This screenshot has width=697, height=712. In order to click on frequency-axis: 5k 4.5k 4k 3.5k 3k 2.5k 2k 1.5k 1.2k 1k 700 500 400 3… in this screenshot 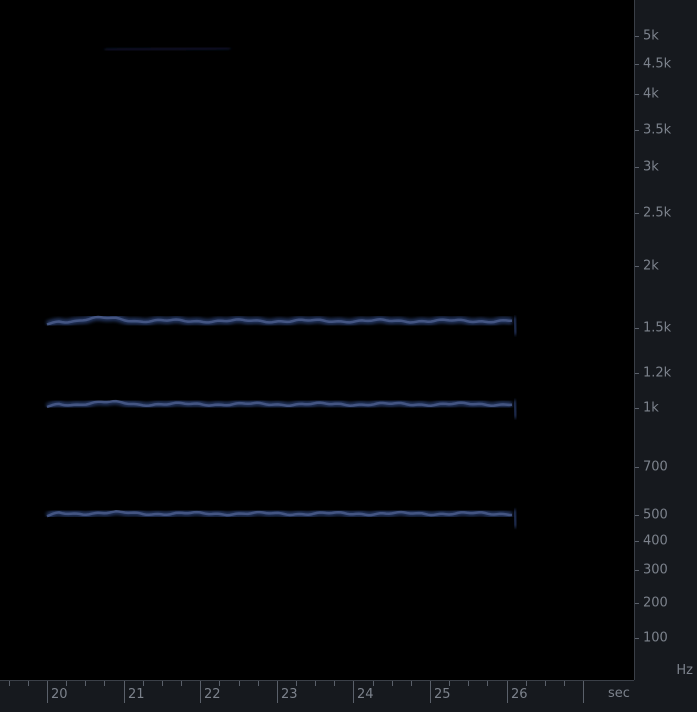, I will do `click(665, 340)`.